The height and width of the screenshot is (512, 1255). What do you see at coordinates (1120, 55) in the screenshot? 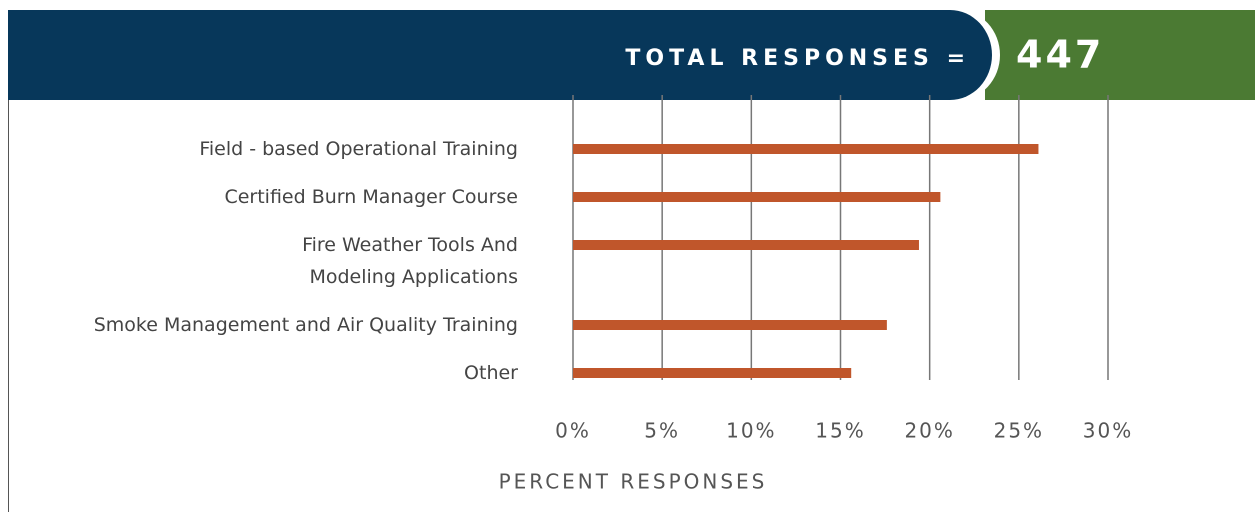
I see `header-value-box` at bounding box center [1120, 55].